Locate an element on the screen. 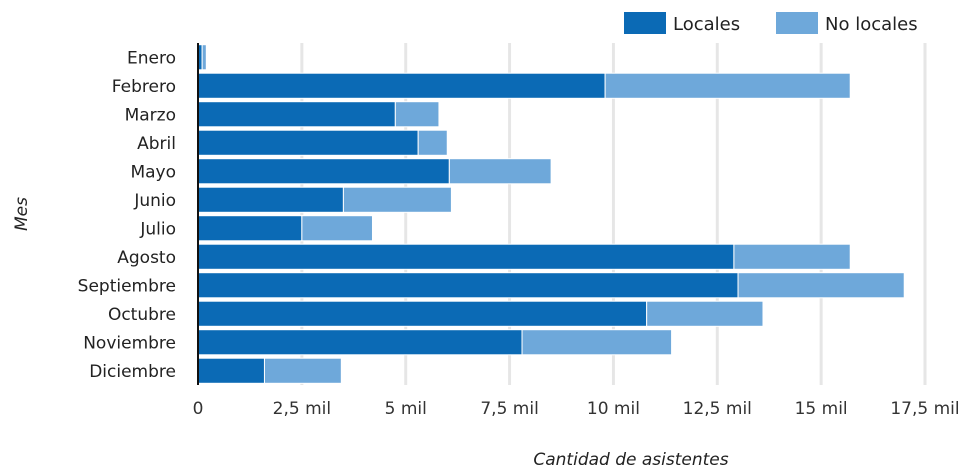  x-tick-label: 12,5 mil is located at coordinates (717, 409).